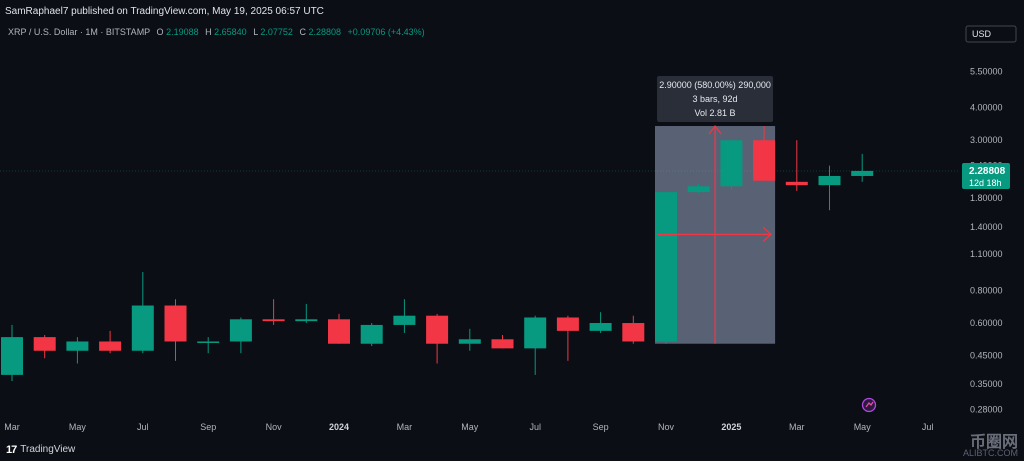 This screenshot has width=1024, height=461. What do you see at coordinates (731, 427) in the screenshot?
I see `time-axis-label: 2025` at bounding box center [731, 427].